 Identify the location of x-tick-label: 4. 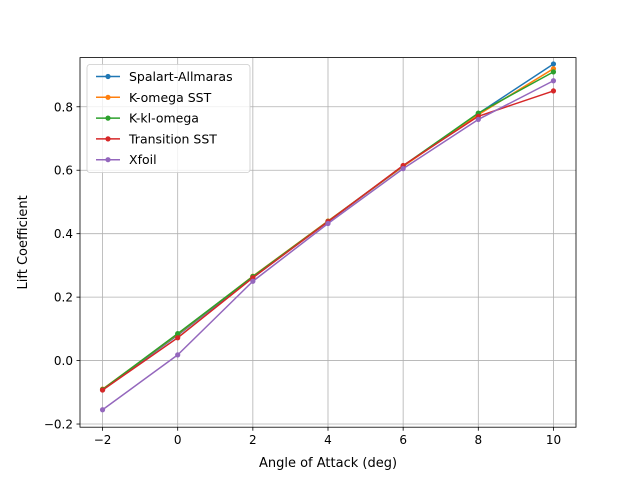
(328, 440).